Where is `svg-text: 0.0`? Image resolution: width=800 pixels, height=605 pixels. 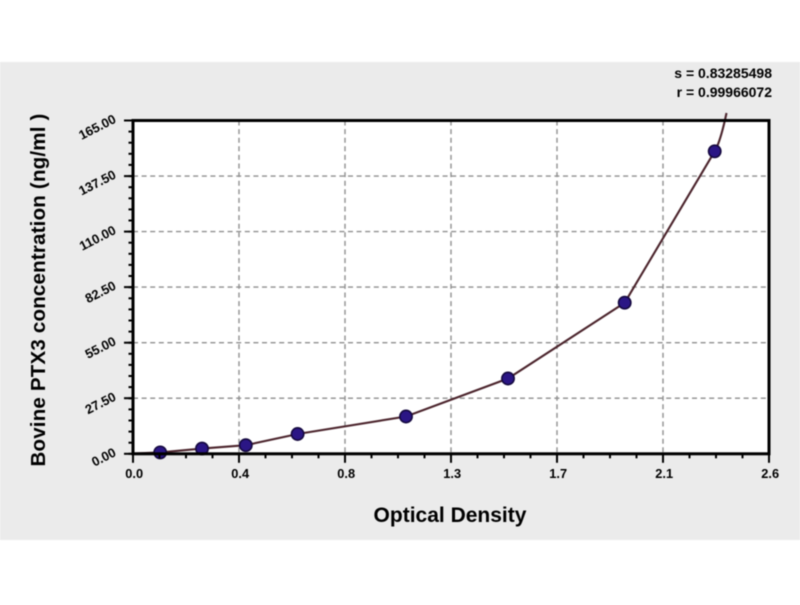 svg-text: 0.0 is located at coordinates (134, 473).